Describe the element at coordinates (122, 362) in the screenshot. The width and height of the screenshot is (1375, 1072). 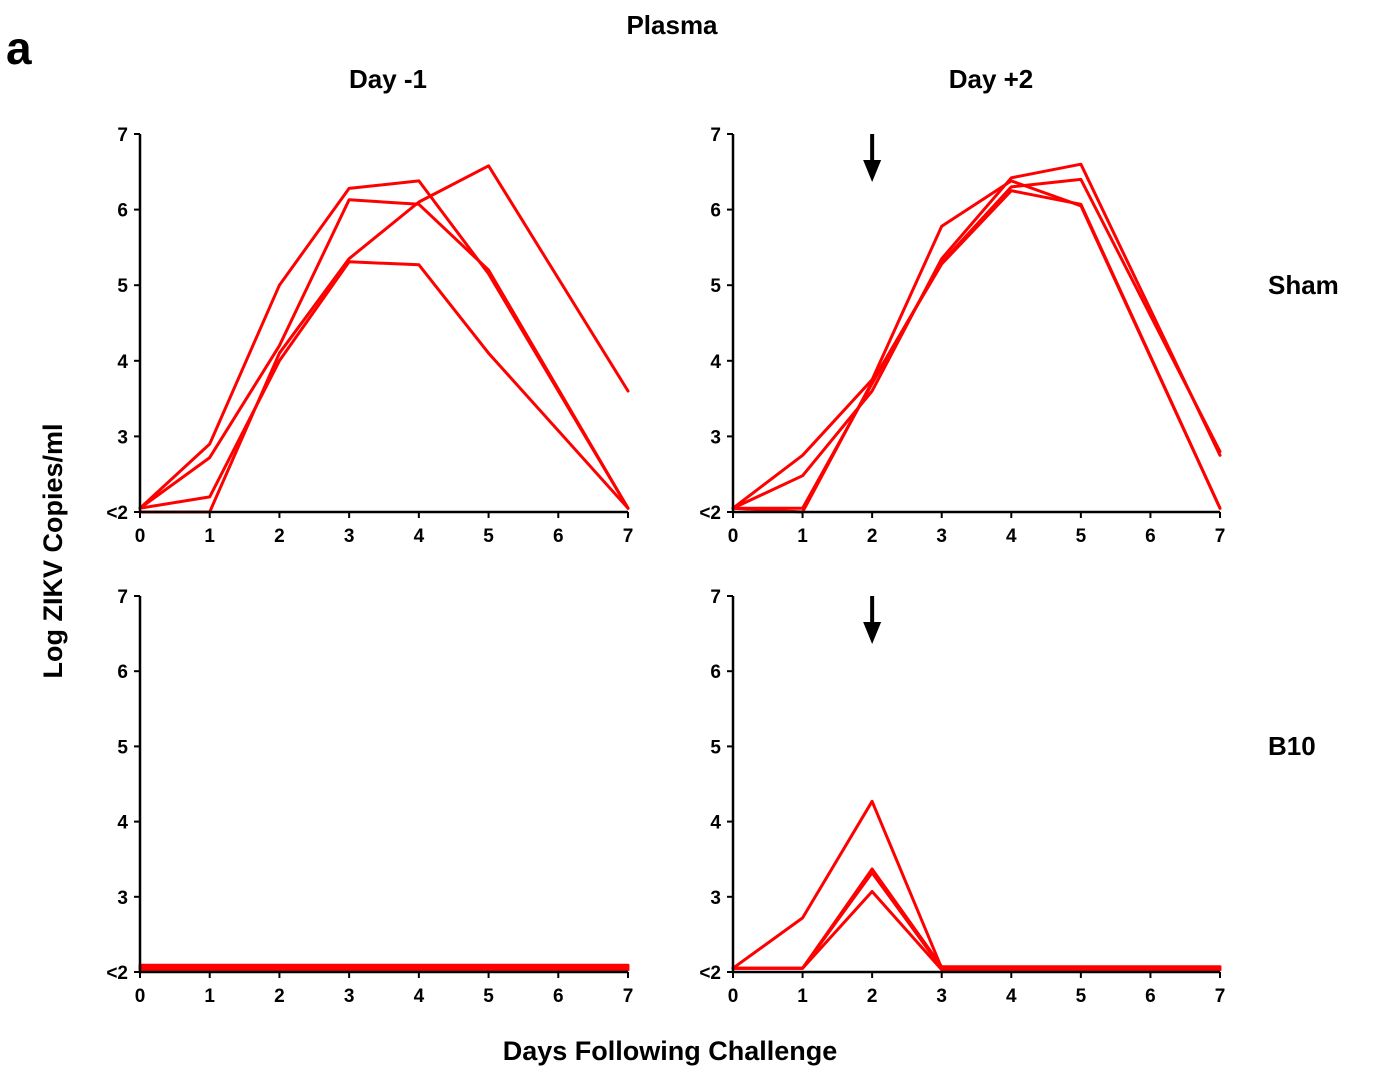
I see `y-tick-label-0-2: 4` at that location.